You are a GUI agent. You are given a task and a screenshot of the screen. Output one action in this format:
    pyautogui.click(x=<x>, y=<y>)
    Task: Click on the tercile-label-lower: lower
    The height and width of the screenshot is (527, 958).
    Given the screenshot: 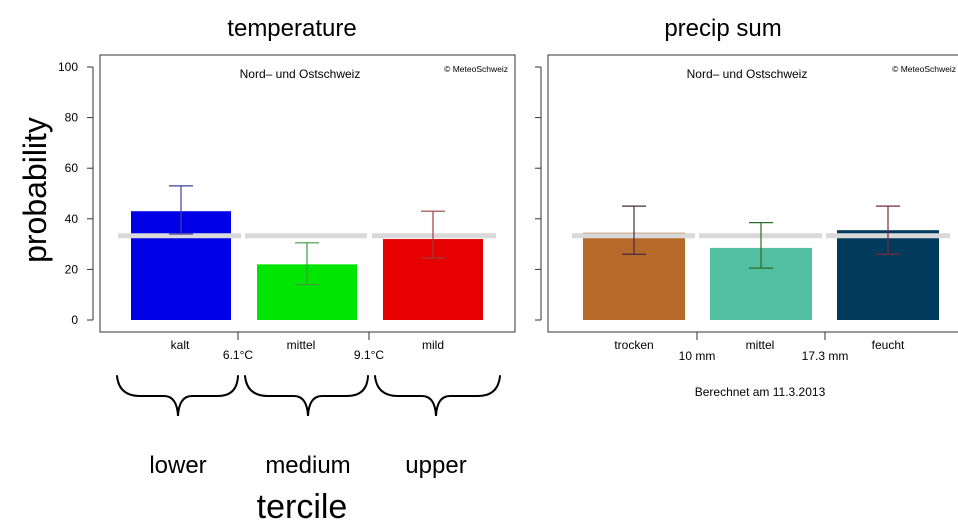 What is the action you would take?
    pyautogui.click(x=177, y=465)
    